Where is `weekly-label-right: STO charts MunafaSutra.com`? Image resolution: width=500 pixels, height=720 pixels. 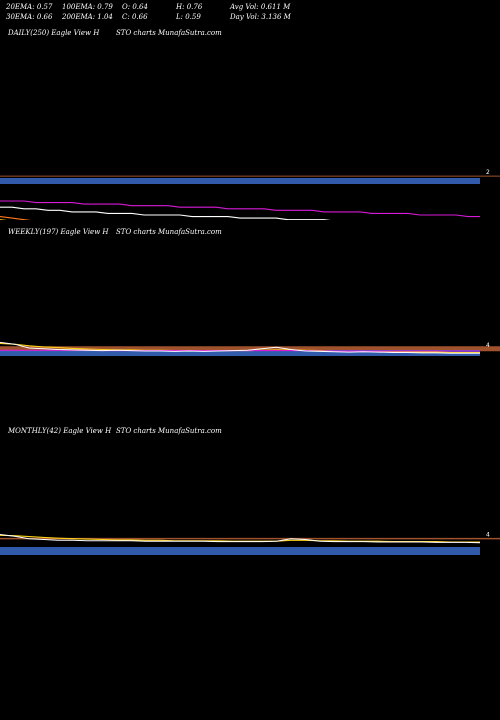
weekly-label-right: STO charts MunafaSutra.com is located at coordinates (169, 232).